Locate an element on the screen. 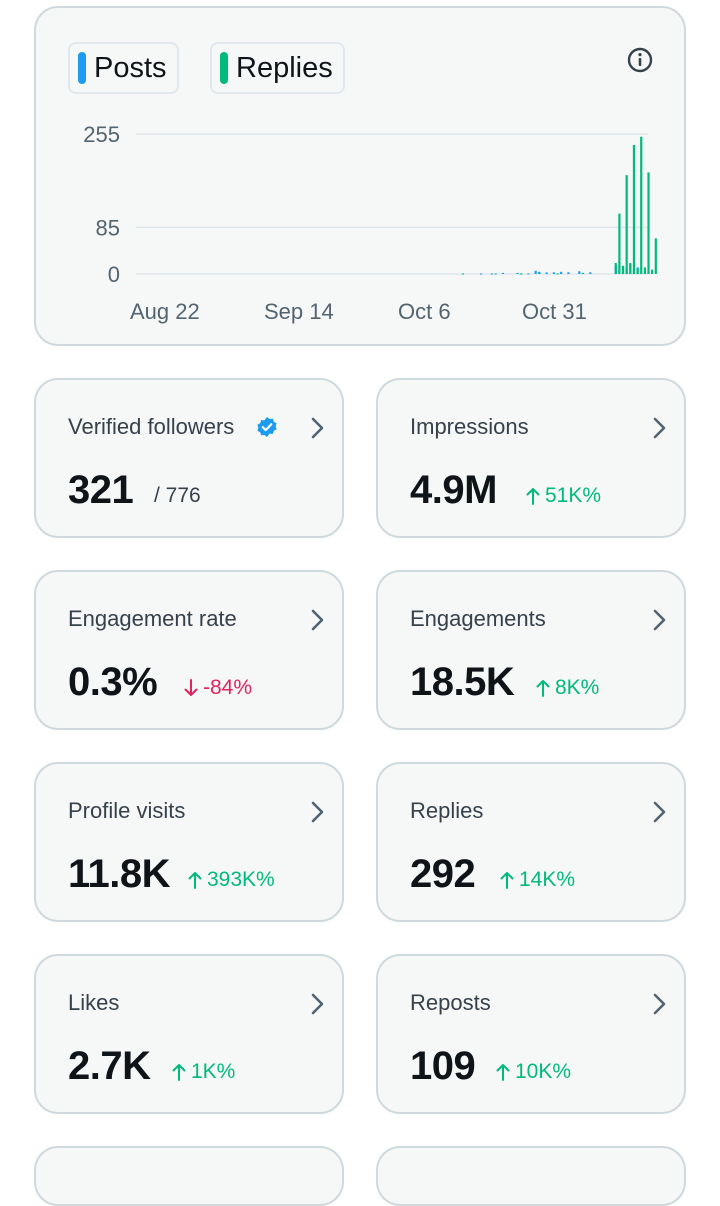 The image size is (720, 1206). stat-card-verified-followers: Verified followers 321 / 776 is located at coordinates (189, 458).